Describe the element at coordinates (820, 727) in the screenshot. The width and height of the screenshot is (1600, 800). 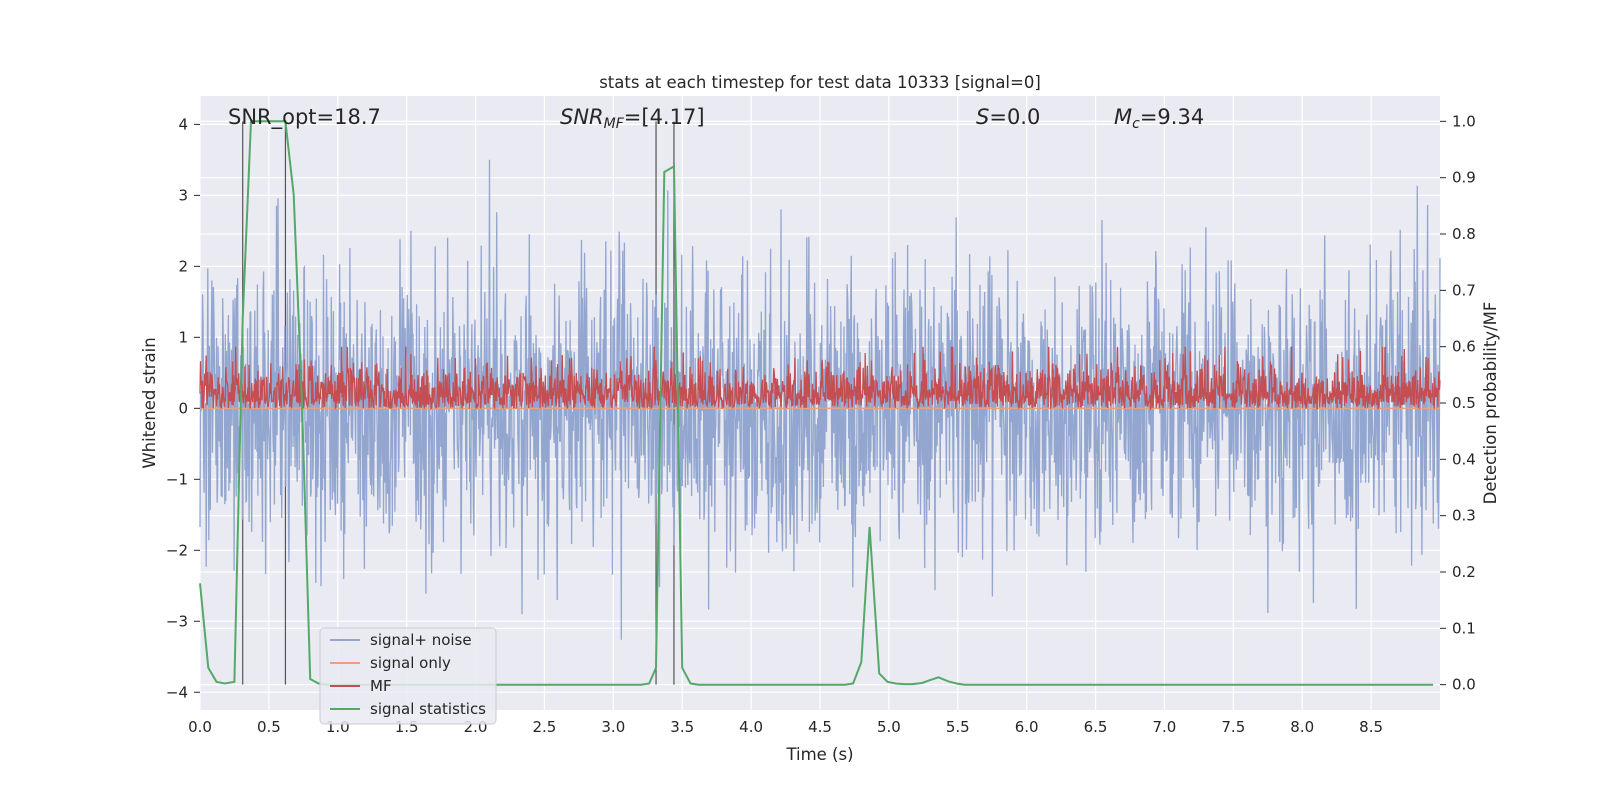
I see `x-tick-label: 4.5` at that location.